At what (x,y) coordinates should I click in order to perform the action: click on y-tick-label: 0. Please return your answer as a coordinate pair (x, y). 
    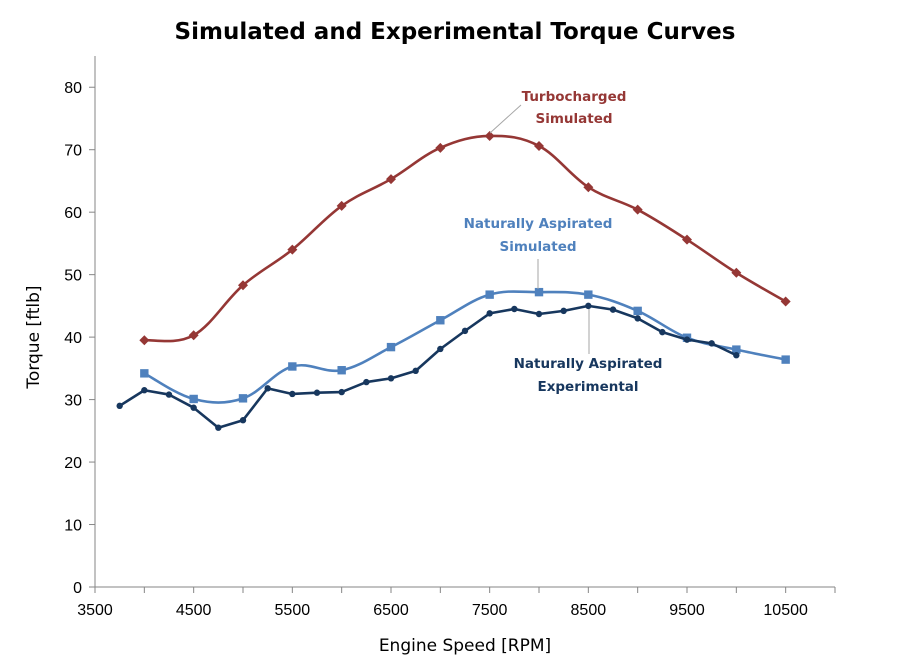
    Looking at the image, I should click on (77, 588).